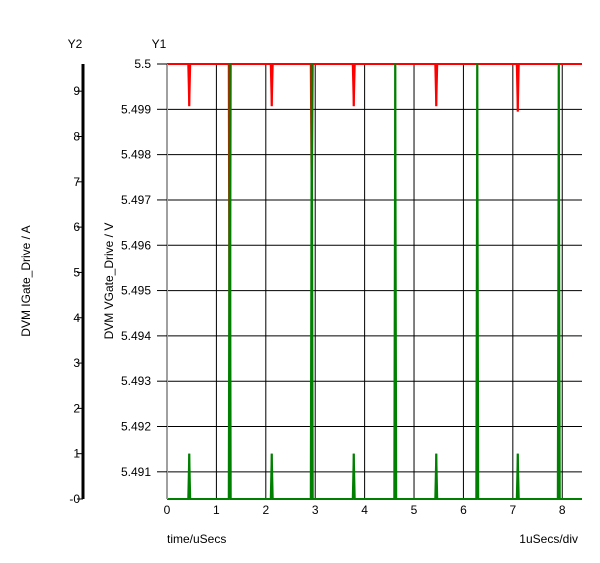 The width and height of the screenshot is (600, 563). I want to click on x-tick-label: 7, so click(512, 510).